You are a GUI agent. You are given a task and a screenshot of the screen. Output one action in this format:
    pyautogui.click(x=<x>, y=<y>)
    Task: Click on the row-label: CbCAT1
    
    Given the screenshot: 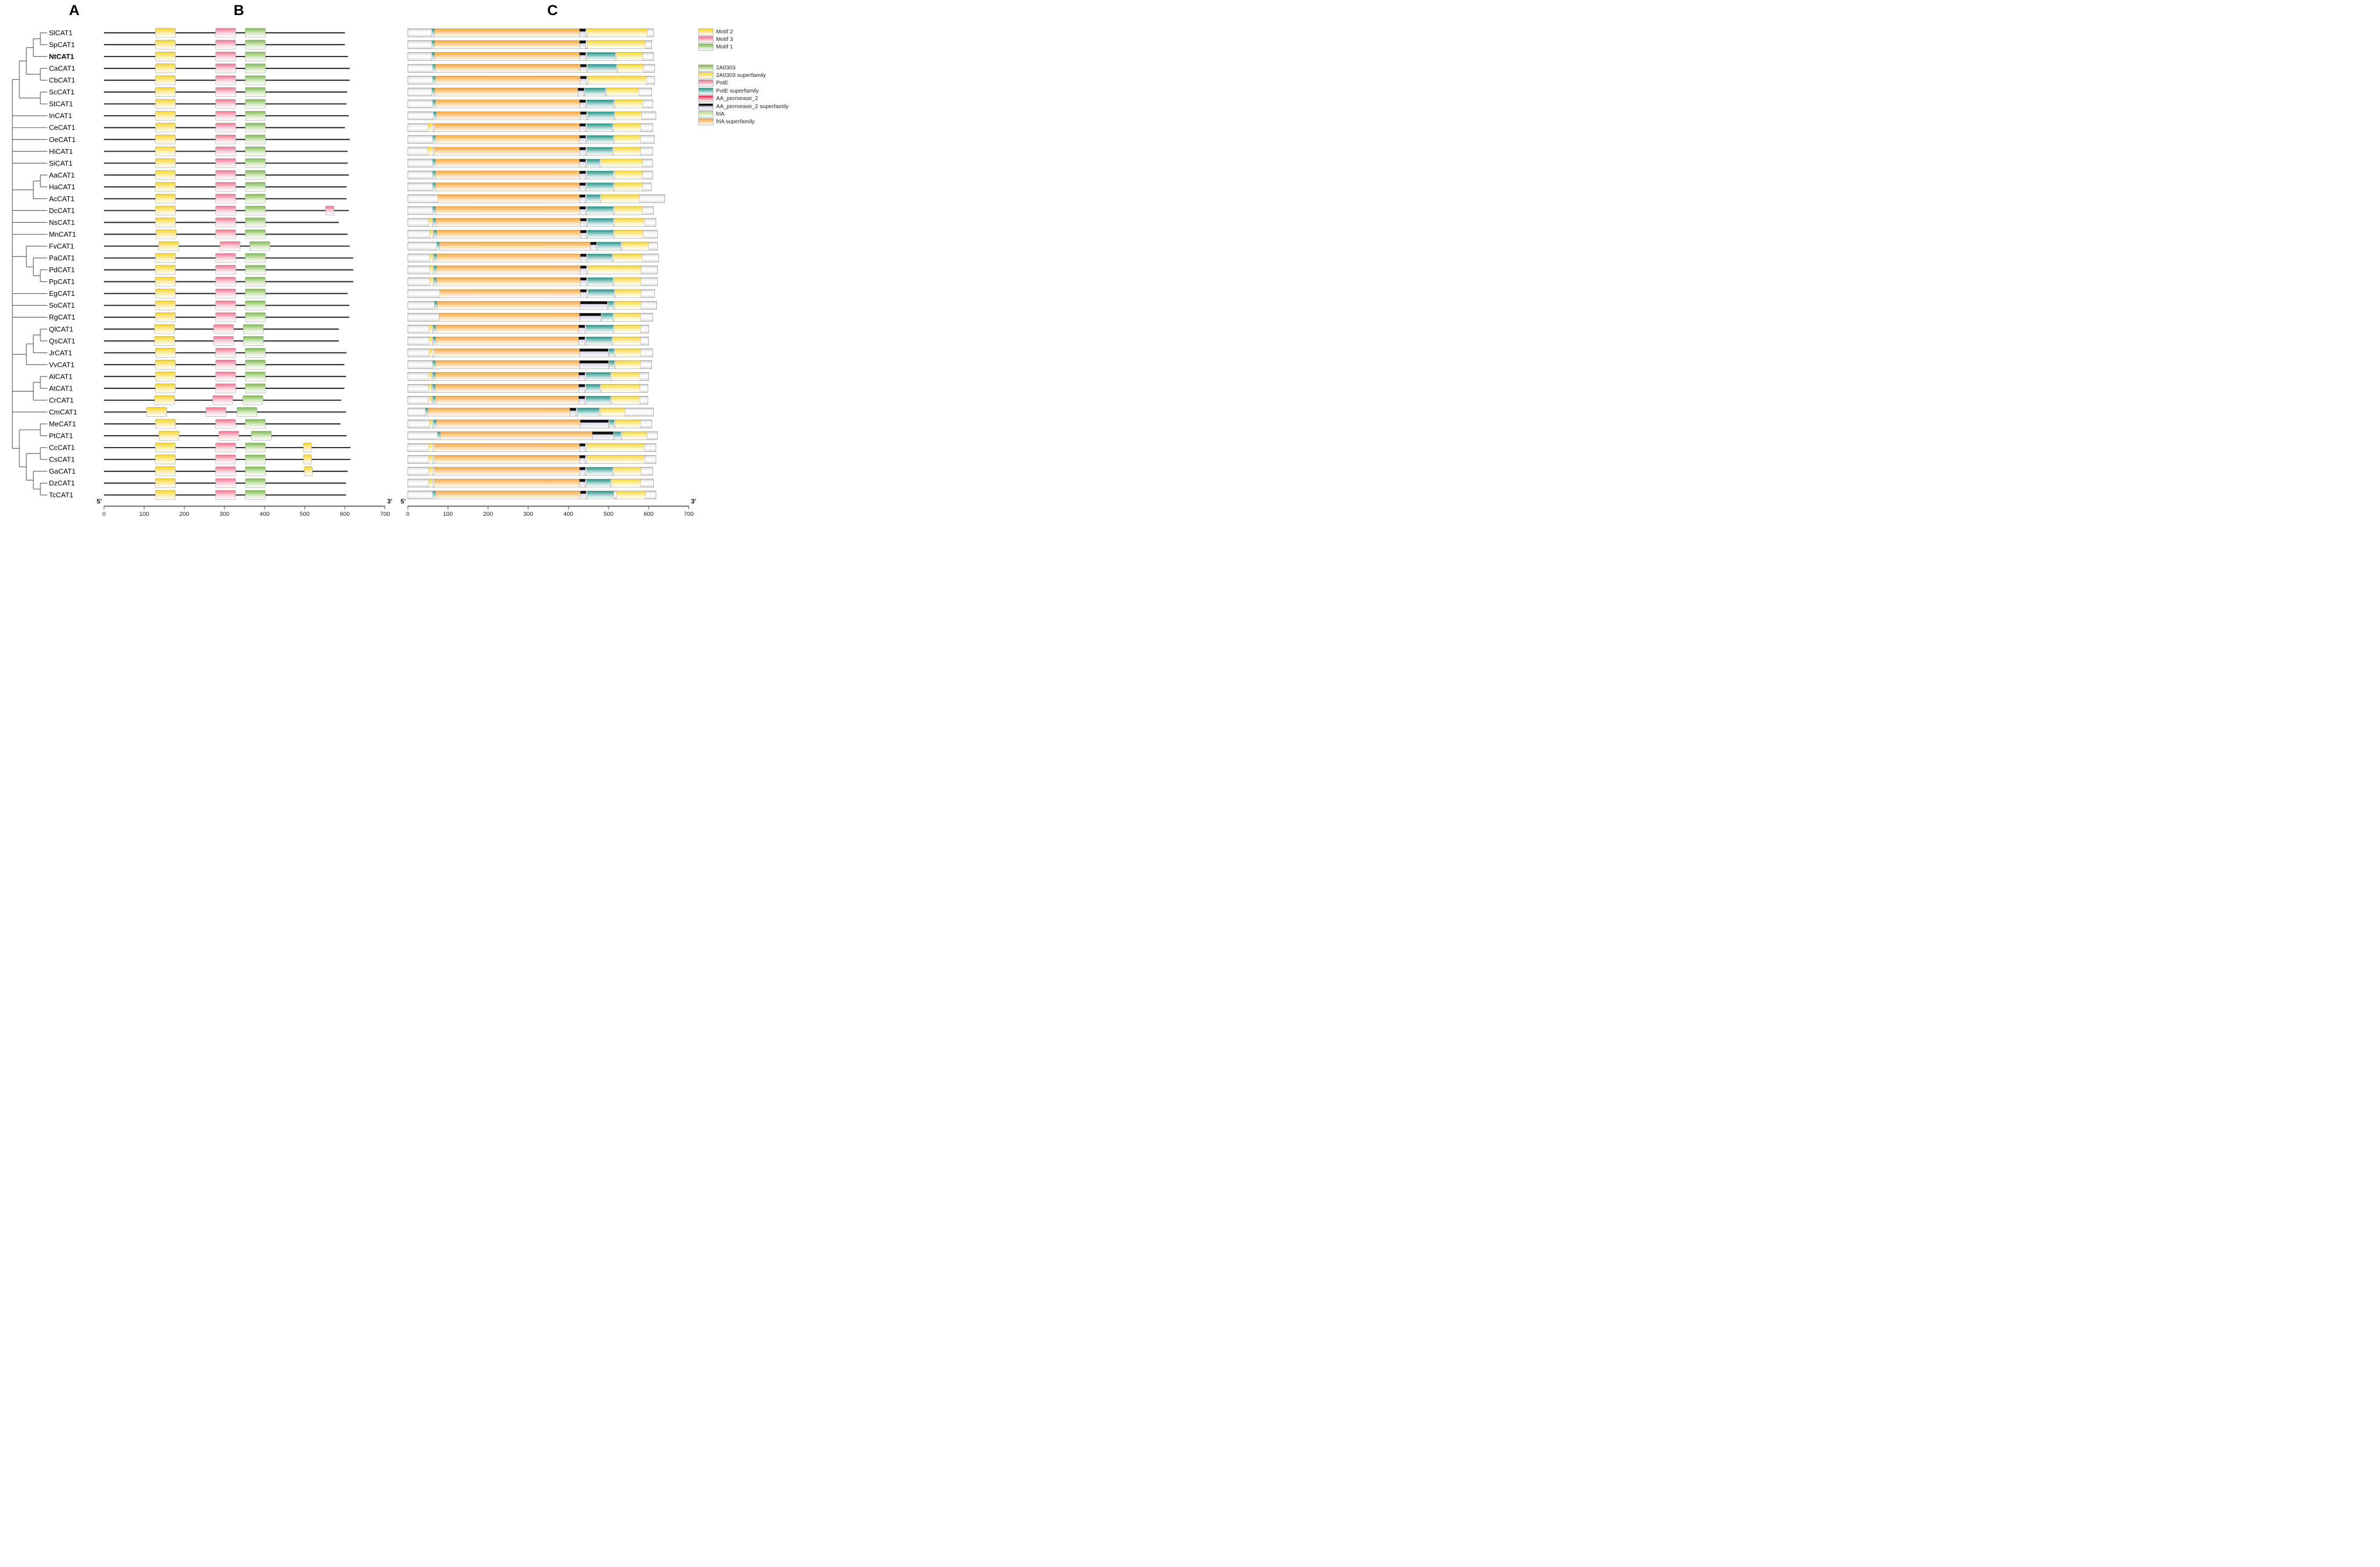 What is the action you would take?
    pyautogui.click(x=62, y=80)
    